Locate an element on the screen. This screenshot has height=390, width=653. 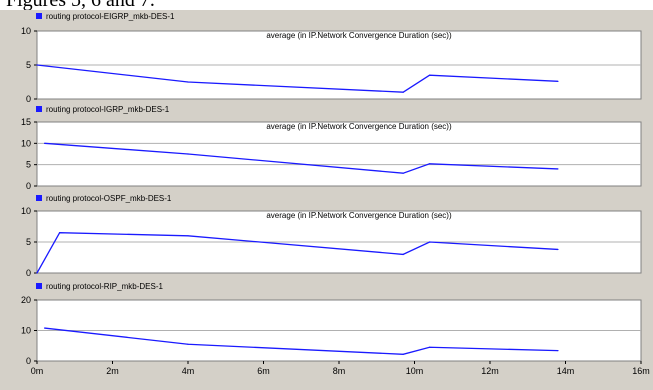
x-tick-label: 14m is located at coordinates (566, 371).